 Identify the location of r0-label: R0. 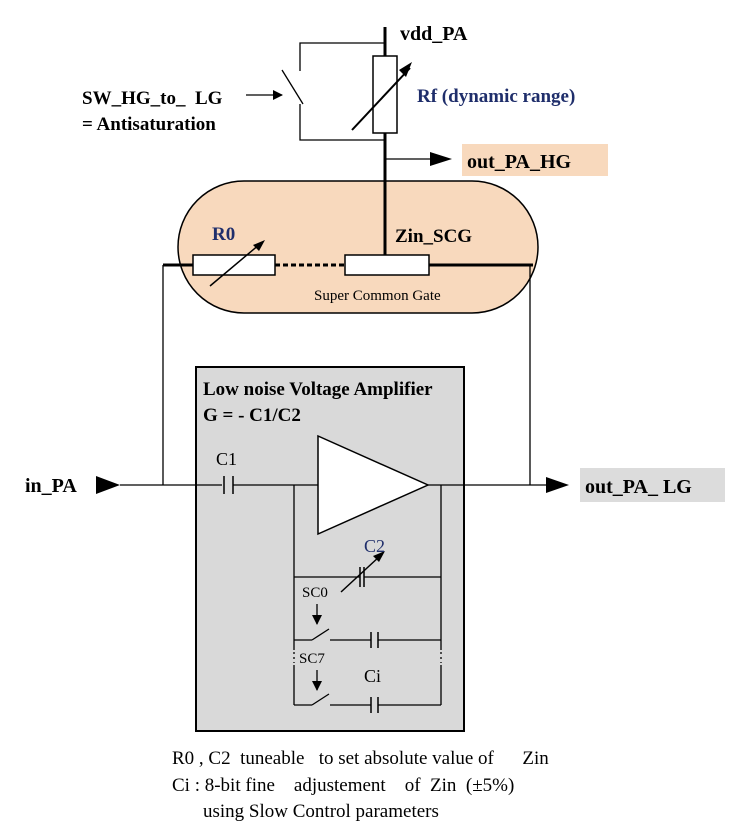
(223, 234).